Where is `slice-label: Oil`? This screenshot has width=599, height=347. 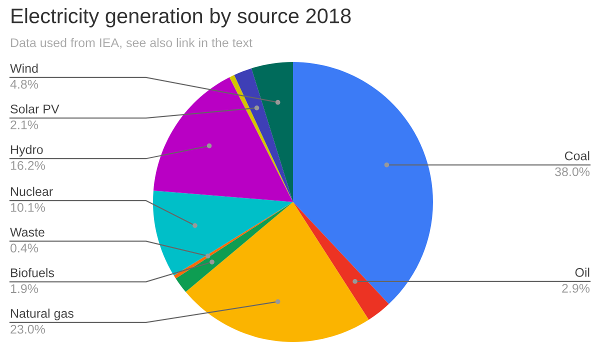
slice-label: Oil is located at coordinates (582, 272).